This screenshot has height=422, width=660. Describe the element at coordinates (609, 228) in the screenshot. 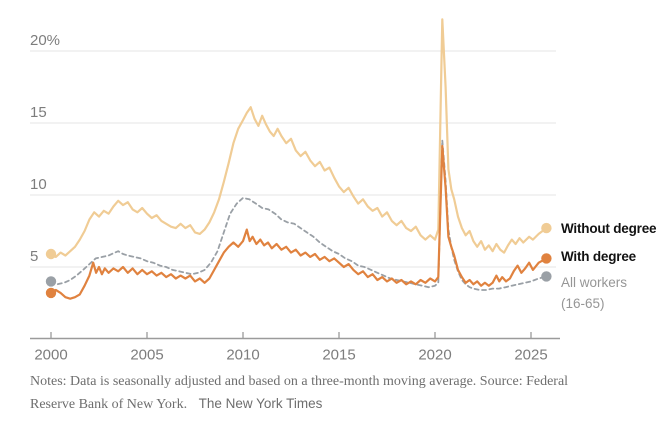

I see `legend-label-without-degree: Without degree` at that location.